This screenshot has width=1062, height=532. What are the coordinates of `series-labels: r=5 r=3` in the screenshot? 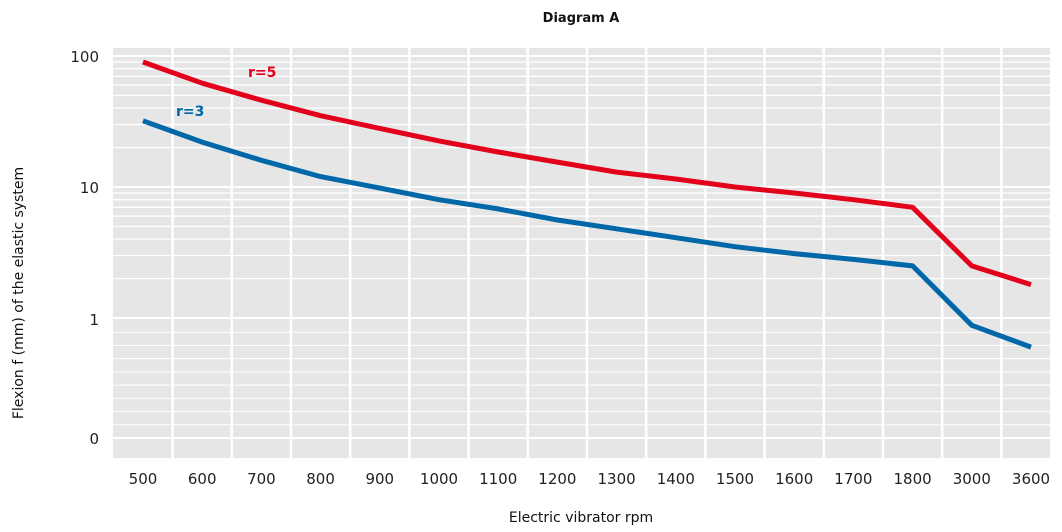 It's located at (226, 92).